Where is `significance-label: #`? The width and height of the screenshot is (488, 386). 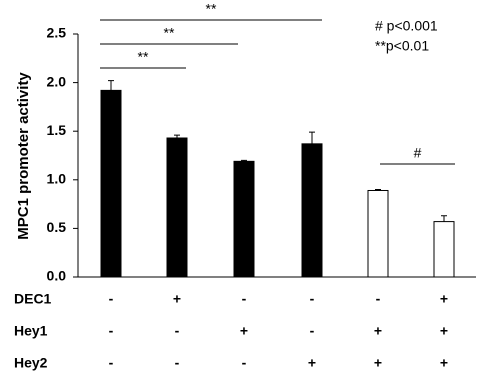 significance-label: # is located at coordinates (418, 153).